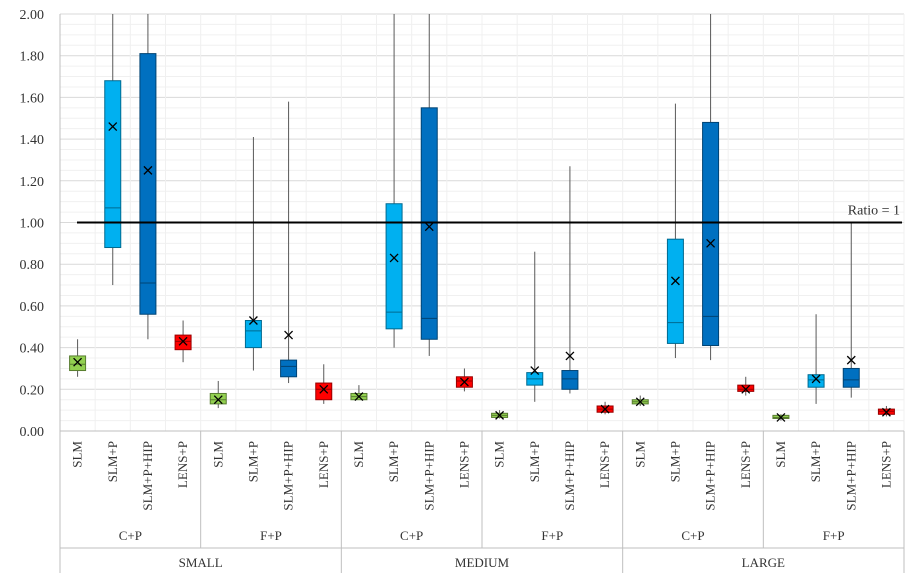  I want to click on size-label: SMALL, so click(201, 562).